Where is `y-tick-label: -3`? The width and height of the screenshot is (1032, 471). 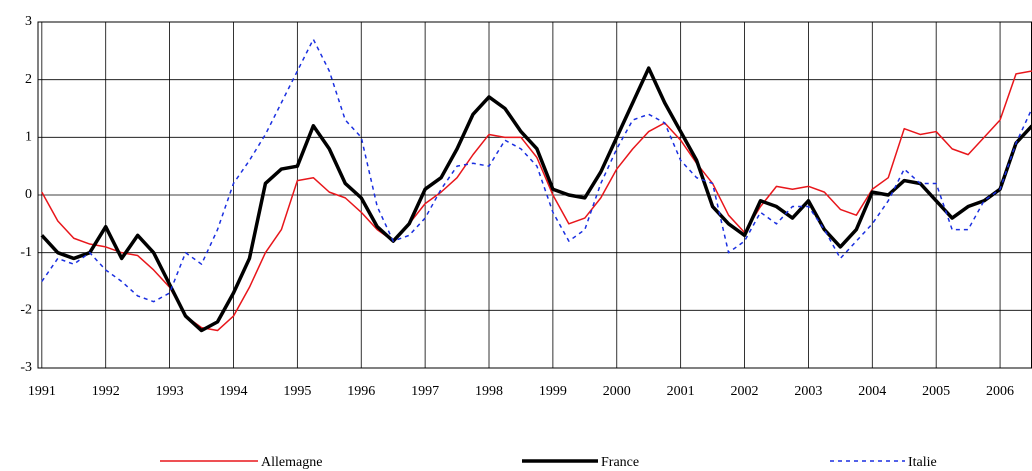 y-tick-label: -3 is located at coordinates (26, 367).